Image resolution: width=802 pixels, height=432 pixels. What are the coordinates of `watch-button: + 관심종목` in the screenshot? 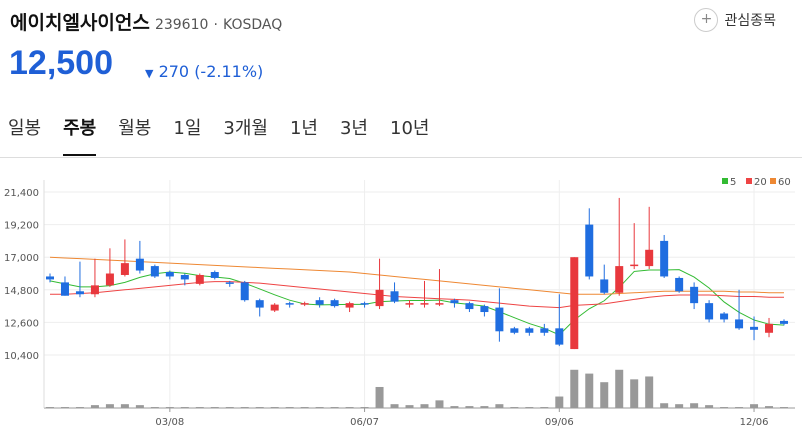 It's located at (735, 20).